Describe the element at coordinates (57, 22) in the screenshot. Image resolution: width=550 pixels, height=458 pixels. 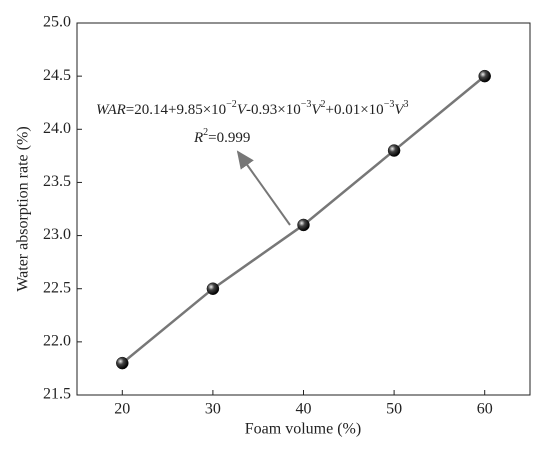
I see `y-tick-label: 25.0` at that location.